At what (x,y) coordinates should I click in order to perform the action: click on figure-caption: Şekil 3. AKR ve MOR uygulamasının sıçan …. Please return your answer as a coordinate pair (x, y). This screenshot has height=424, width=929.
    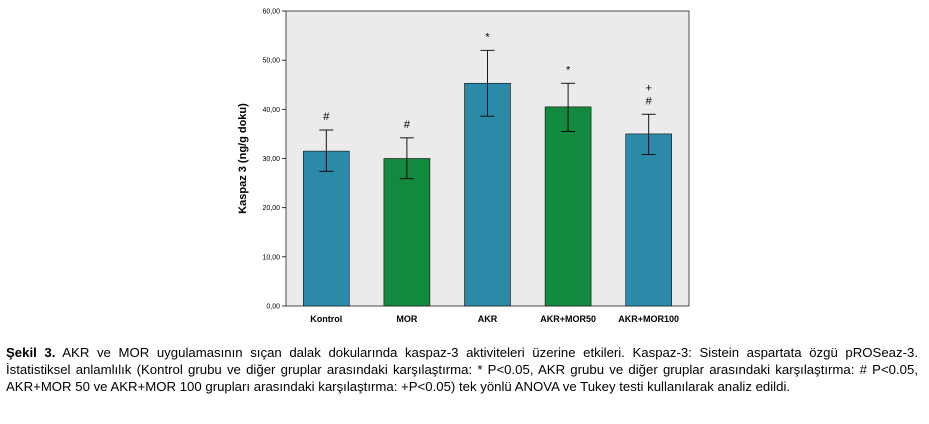
    Looking at the image, I should click on (462, 369).